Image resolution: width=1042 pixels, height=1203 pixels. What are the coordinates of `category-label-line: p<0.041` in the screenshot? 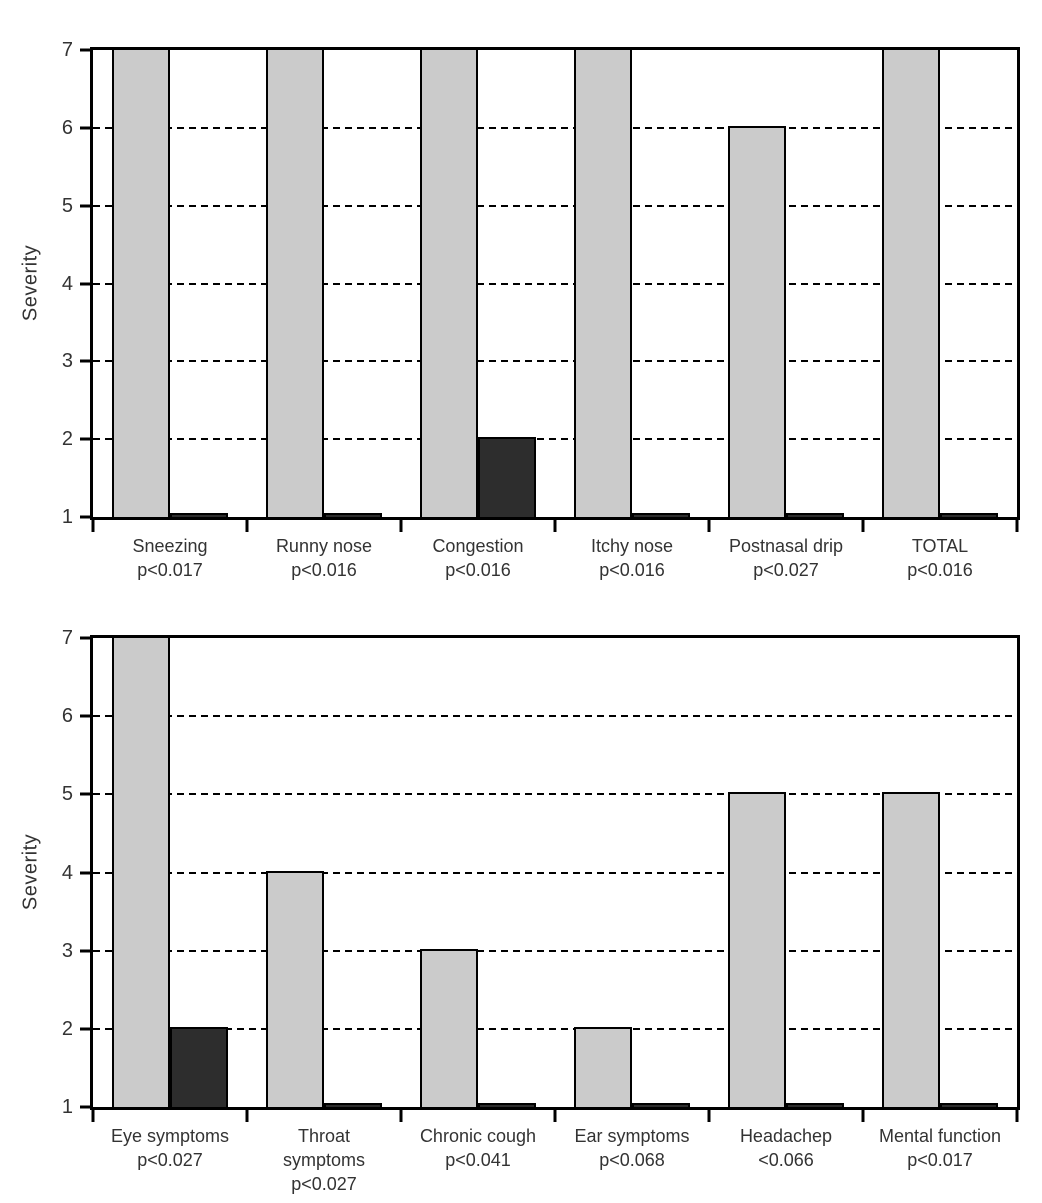 It's located at (478, 1160).